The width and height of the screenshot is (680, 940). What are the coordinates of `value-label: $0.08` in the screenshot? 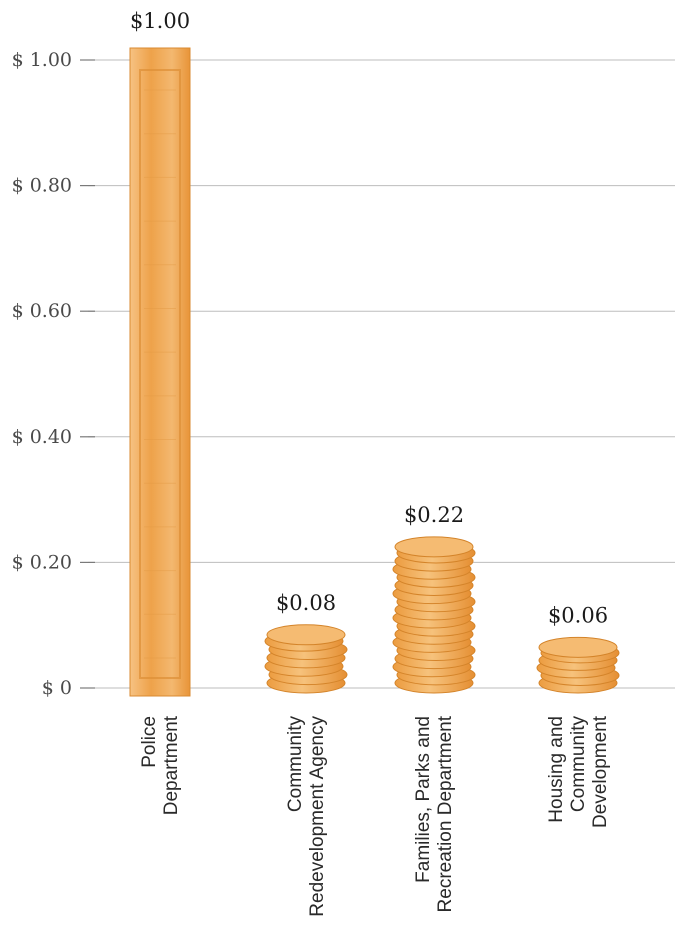 It's located at (306, 603).